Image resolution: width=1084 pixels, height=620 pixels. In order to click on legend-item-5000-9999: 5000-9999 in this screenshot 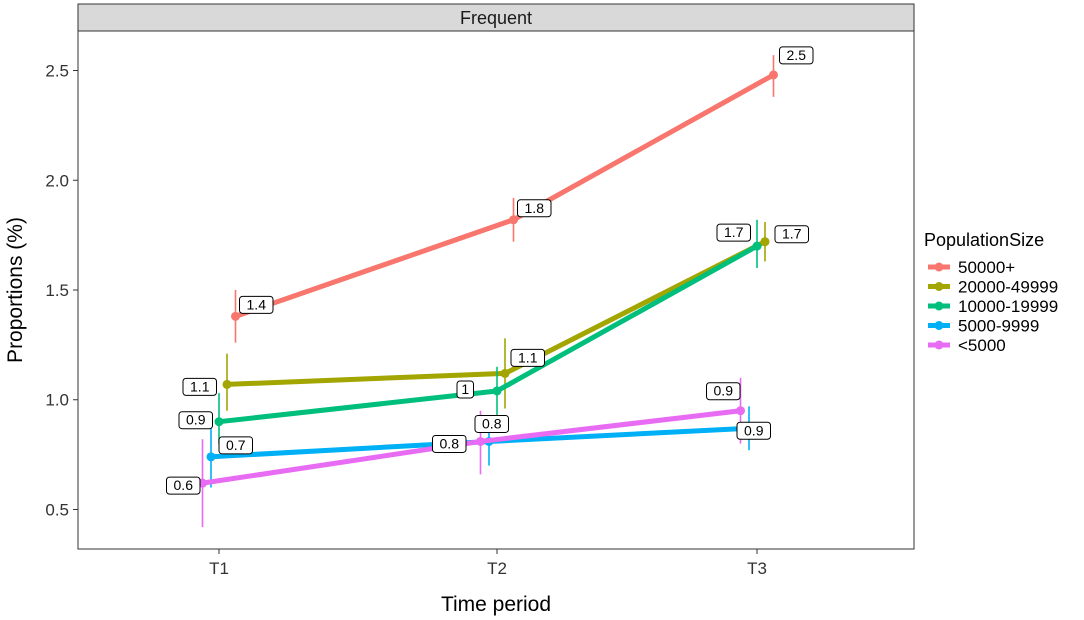, I will do `click(983, 326)`.